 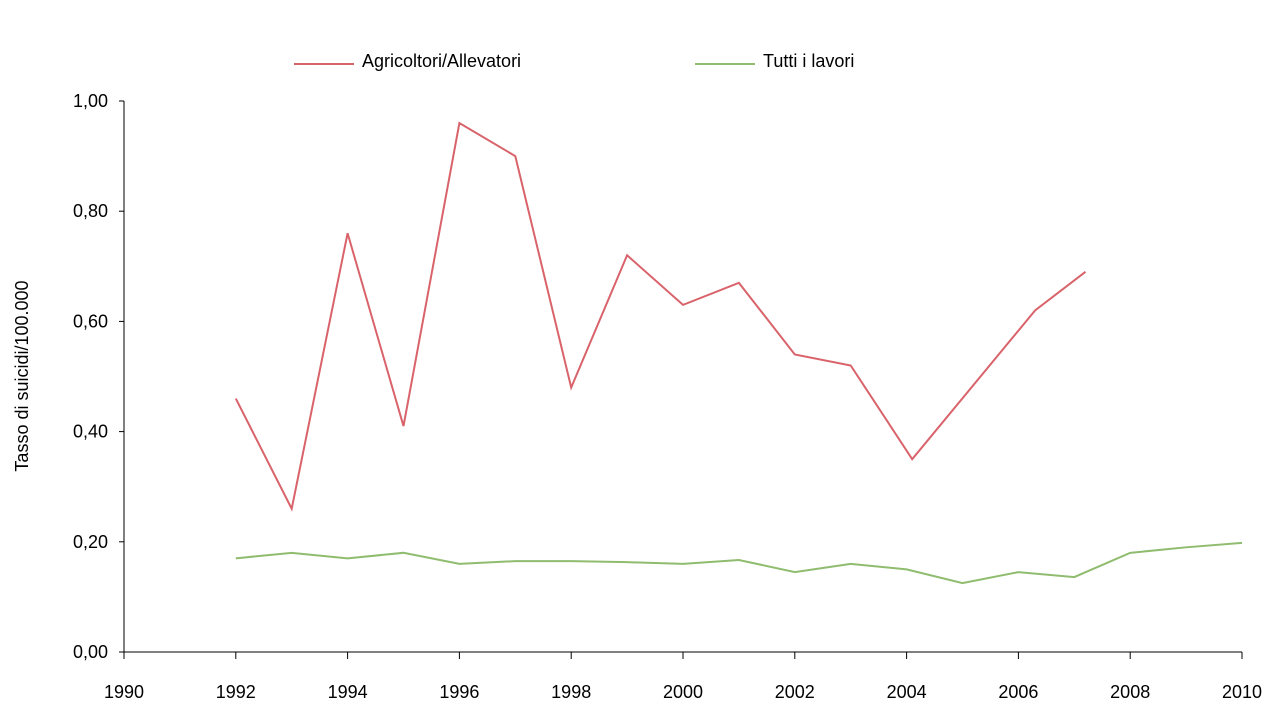 I want to click on x-tick-label: 1996, so click(x=459, y=692).